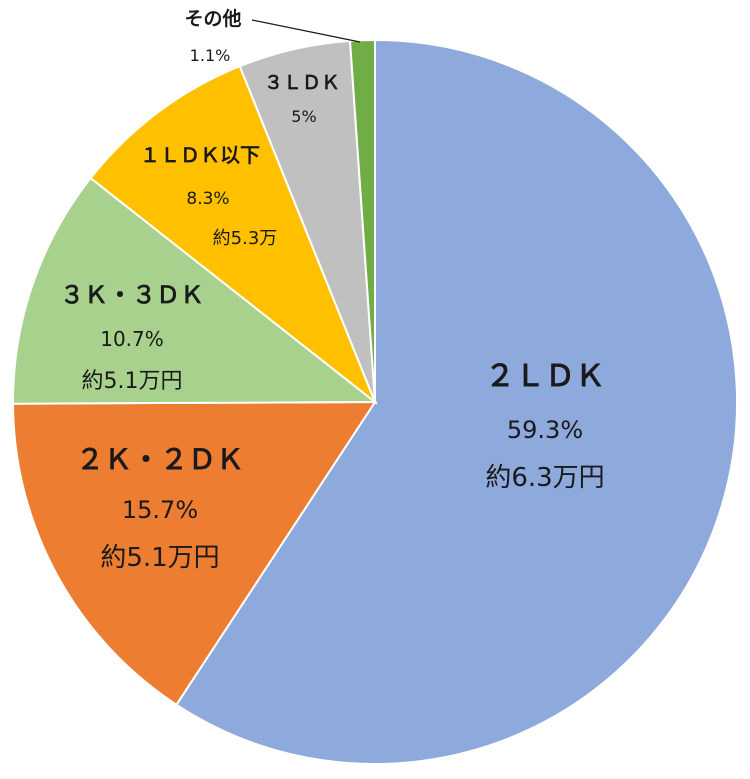 The image size is (750, 779). Describe the element at coordinates (362, 220) in the screenshot. I see `slice-other` at that location.